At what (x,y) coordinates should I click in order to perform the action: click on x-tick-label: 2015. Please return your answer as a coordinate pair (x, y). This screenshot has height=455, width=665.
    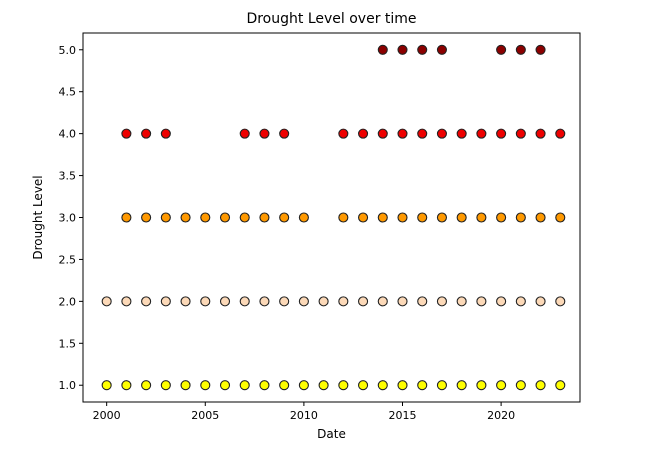
    Looking at the image, I should click on (403, 415).